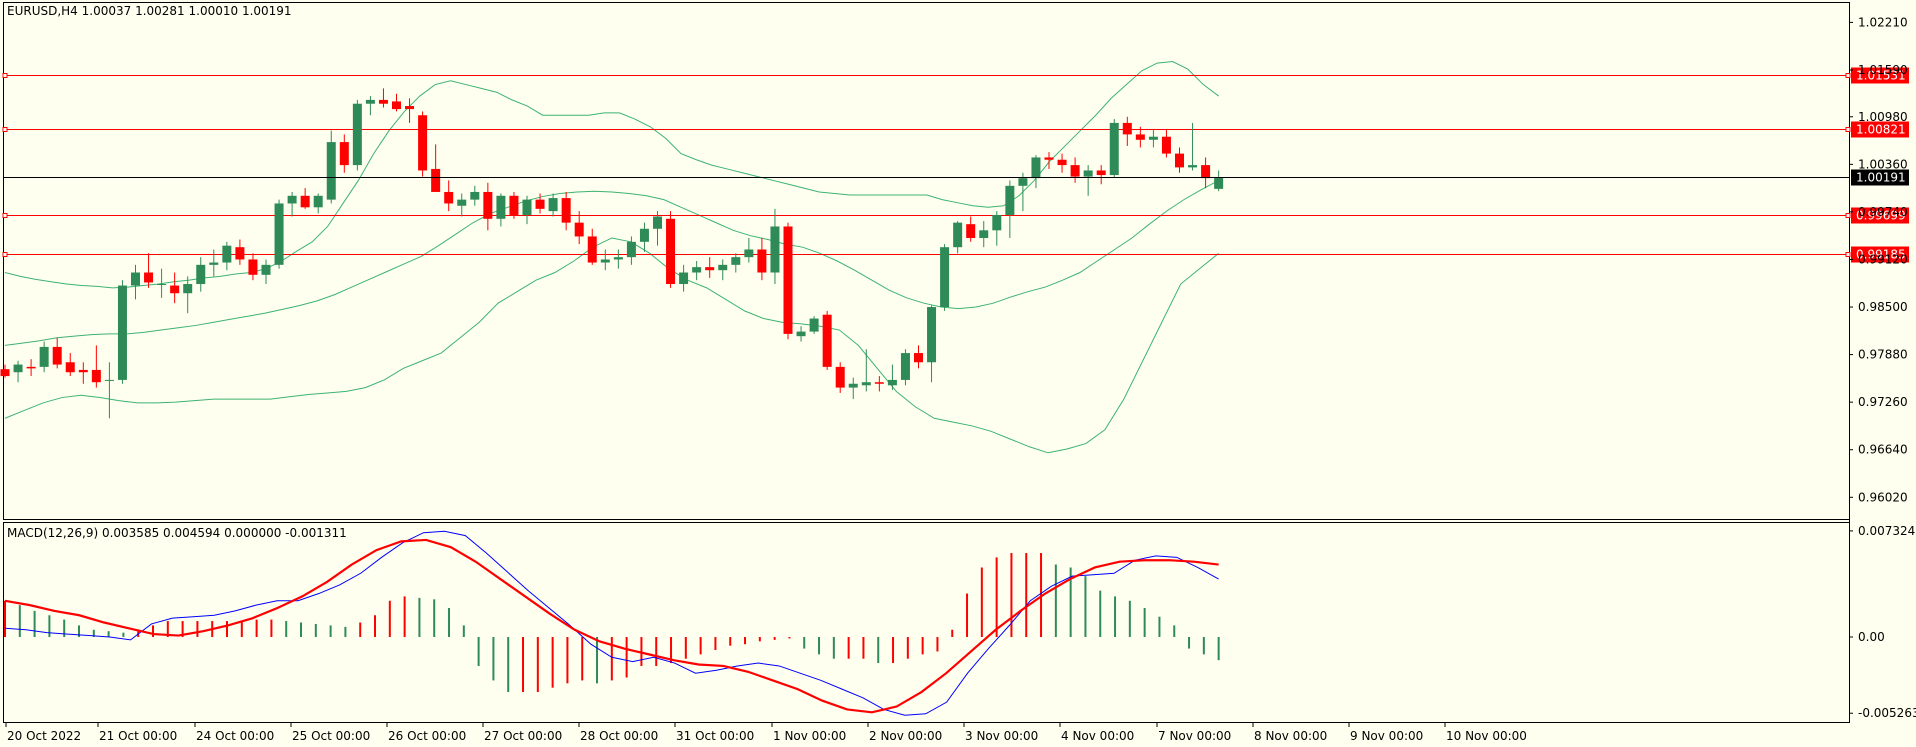 The height and width of the screenshot is (747, 1916). What do you see at coordinates (611, 626) in the screenshot?
I see `signal-line` at bounding box center [611, 626].